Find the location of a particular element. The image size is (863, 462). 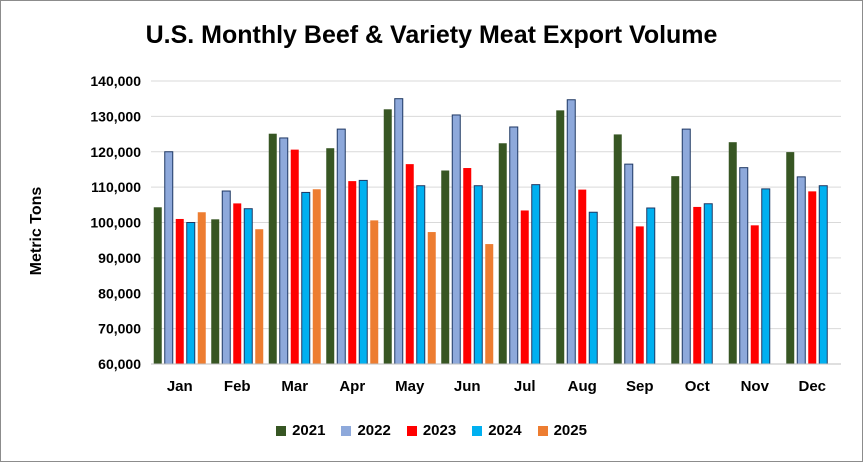

y-tick-label: 120,000 is located at coordinates (115, 152).